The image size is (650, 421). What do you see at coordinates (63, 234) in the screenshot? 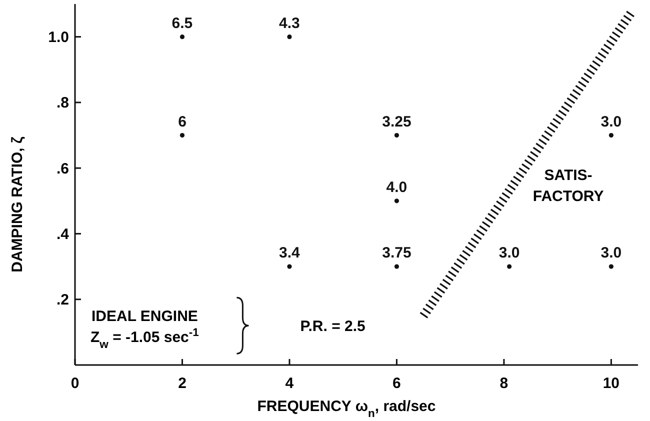
I see `y-tick-label: .4` at bounding box center [63, 234].